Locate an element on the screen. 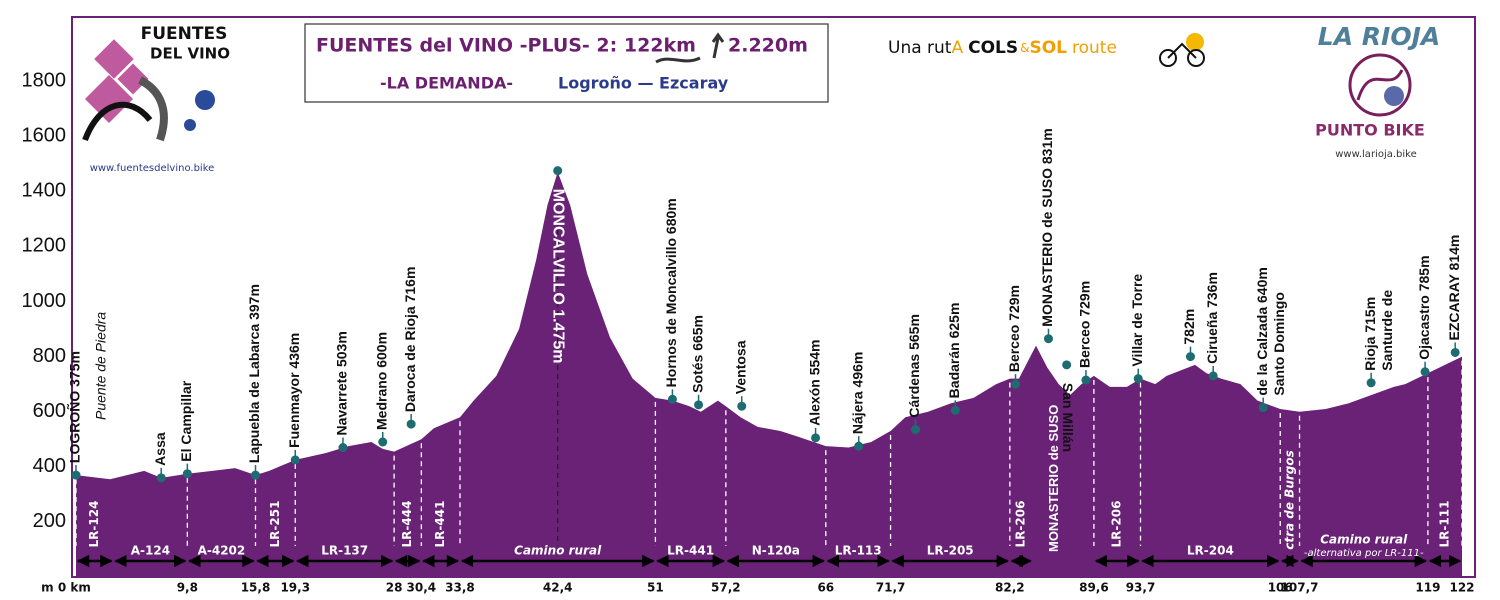 The width and height of the screenshot is (1500, 600). place-label: Nájera 496m is located at coordinates (857, 393).